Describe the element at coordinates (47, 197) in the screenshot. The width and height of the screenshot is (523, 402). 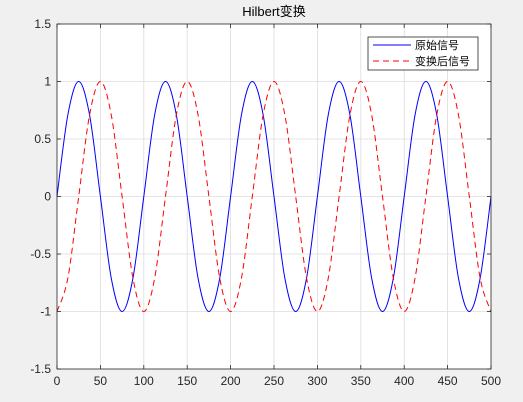
I see `y-tick-label: 0` at that location.